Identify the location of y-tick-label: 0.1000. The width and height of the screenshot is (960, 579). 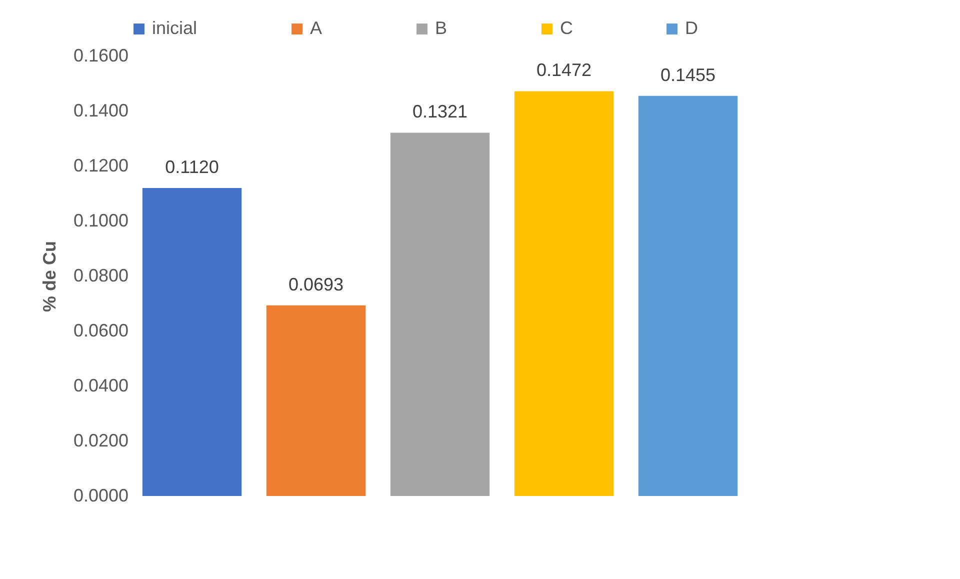
(100, 220).